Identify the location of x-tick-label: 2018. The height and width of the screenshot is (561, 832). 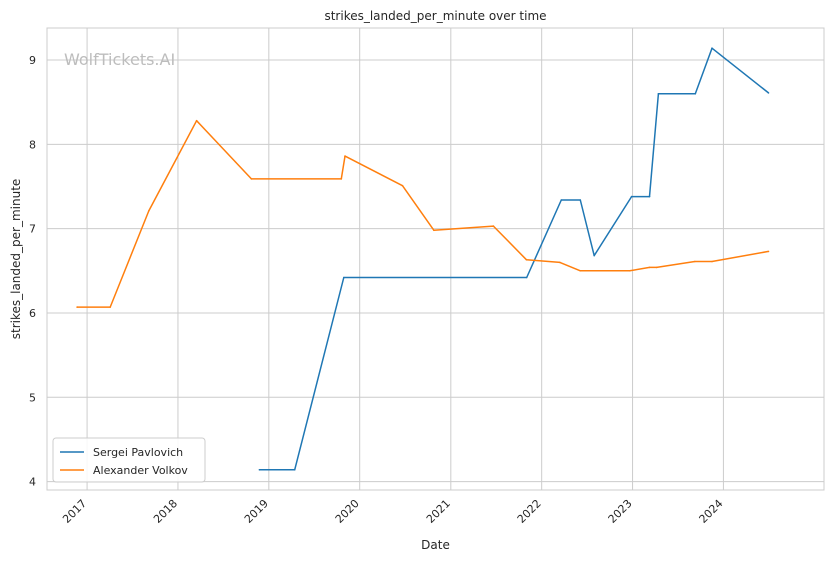
(165, 511).